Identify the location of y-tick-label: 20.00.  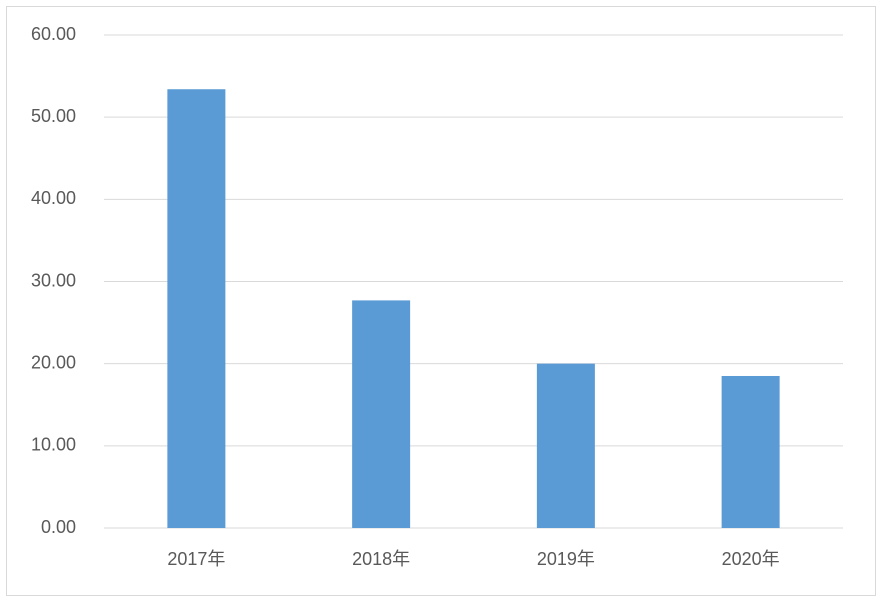
(53, 362).